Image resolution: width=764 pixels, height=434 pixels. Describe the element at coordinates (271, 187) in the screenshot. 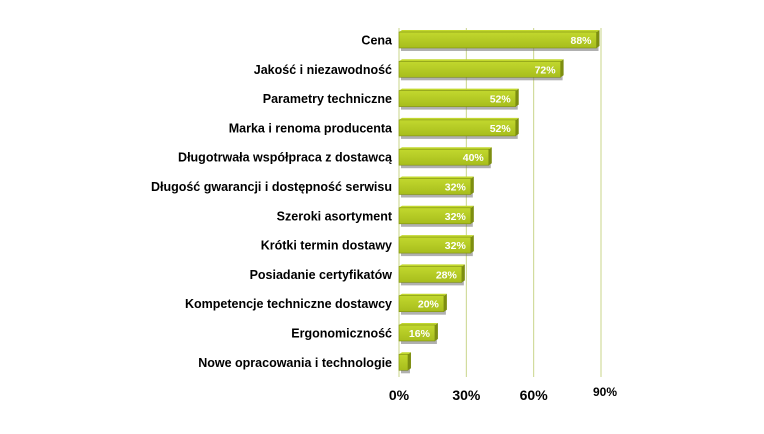

I see `category-label: Długość gwarancji i dostępność serwisu` at that location.